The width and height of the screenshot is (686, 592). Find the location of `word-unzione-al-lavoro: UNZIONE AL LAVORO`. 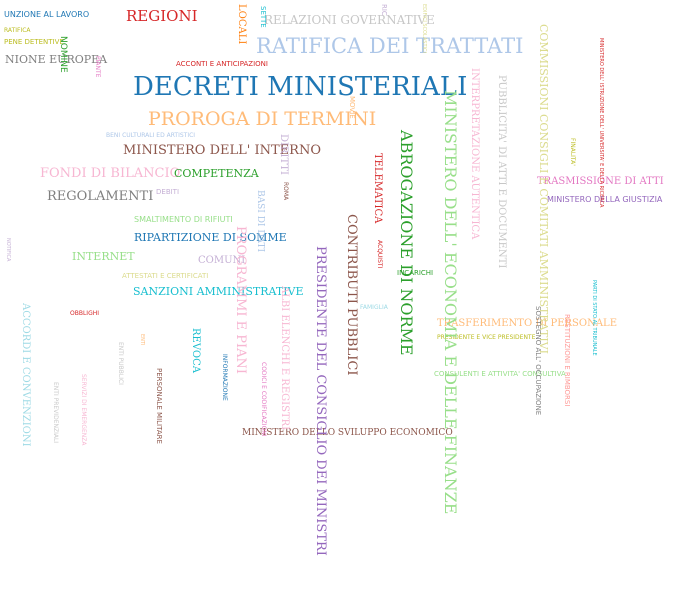

word-unzione-al-lavoro: UNZIONE AL LAVORO is located at coordinates (47, 14).